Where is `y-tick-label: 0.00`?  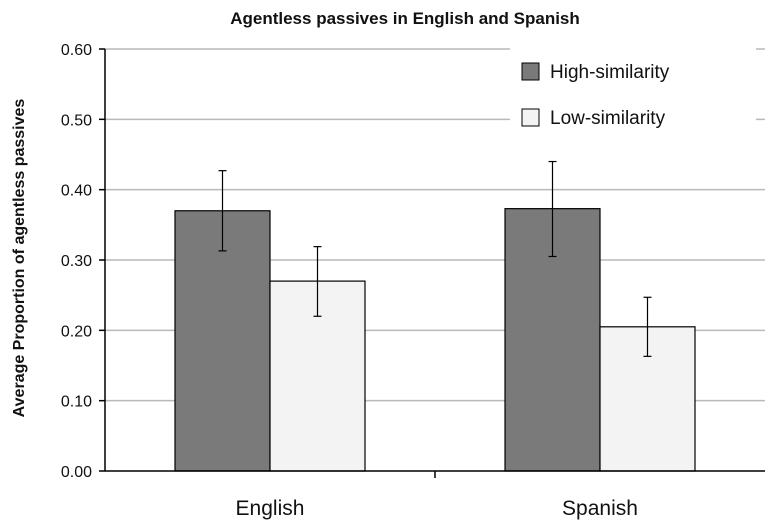 y-tick-label: 0.00 is located at coordinates (76, 472).